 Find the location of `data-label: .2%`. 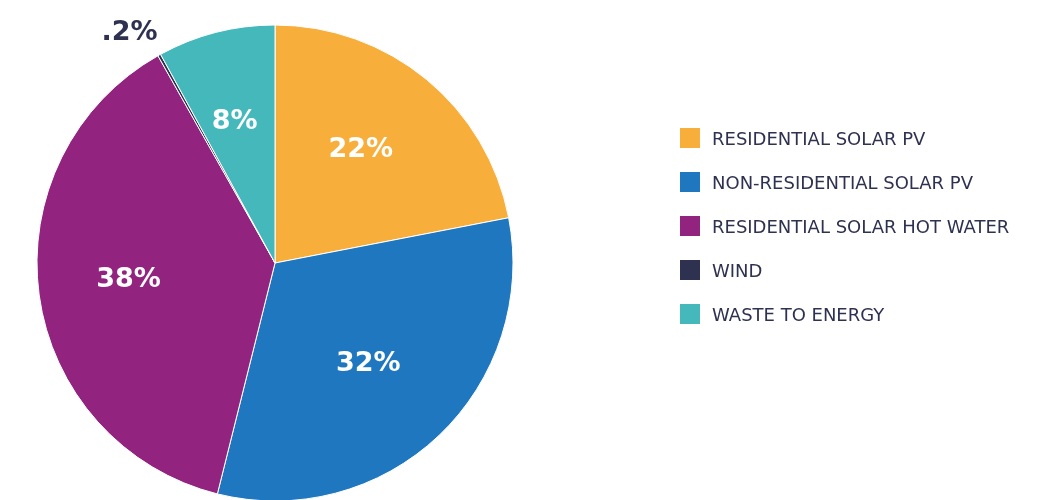

data-label: .2% is located at coordinates (129, 31).